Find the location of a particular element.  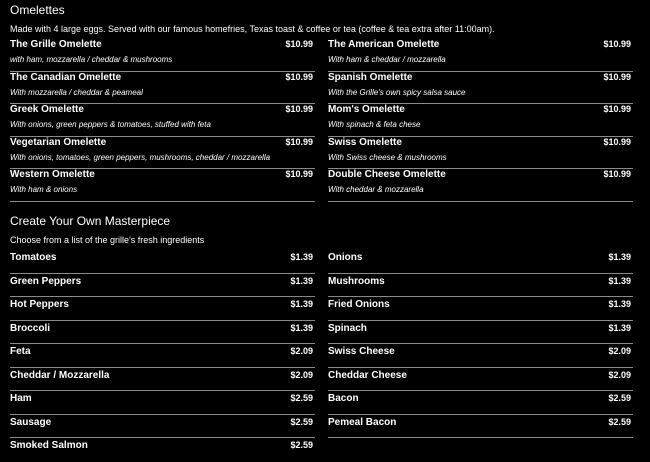

ingredient-item: Spinach $1.39 is located at coordinates (480, 332).